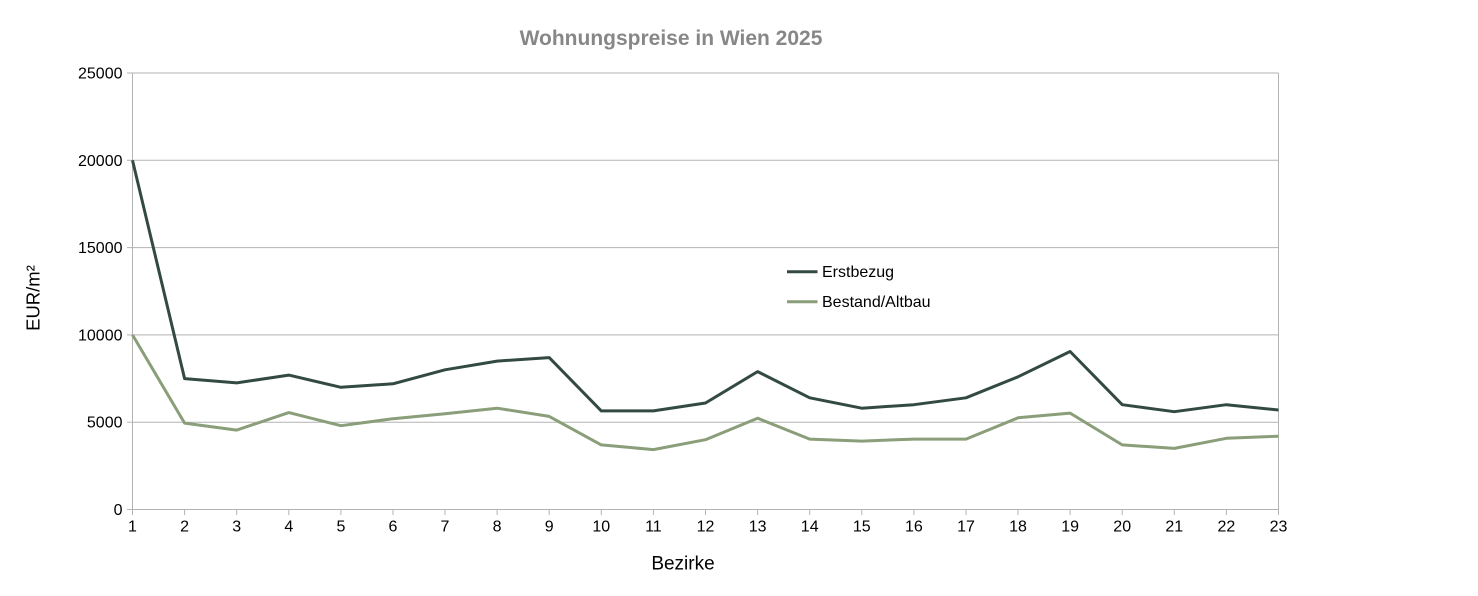 The height and width of the screenshot is (596, 1478). What do you see at coordinates (100, 335) in the screenshot?
I see `svg-text: 10000` at bounding box center [100, 335].